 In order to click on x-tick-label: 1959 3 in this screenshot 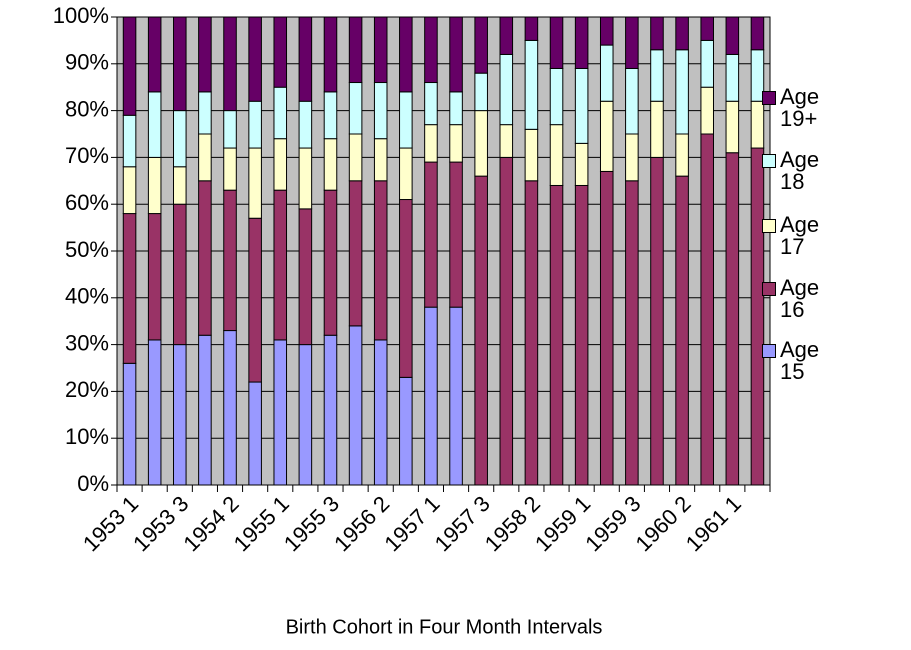, I will do `click(612, 523)`.